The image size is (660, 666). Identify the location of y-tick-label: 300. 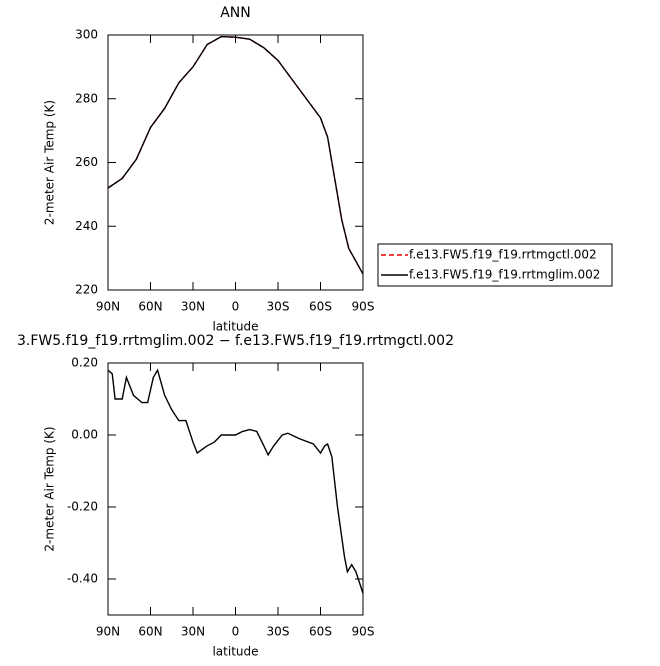
(86, 35).